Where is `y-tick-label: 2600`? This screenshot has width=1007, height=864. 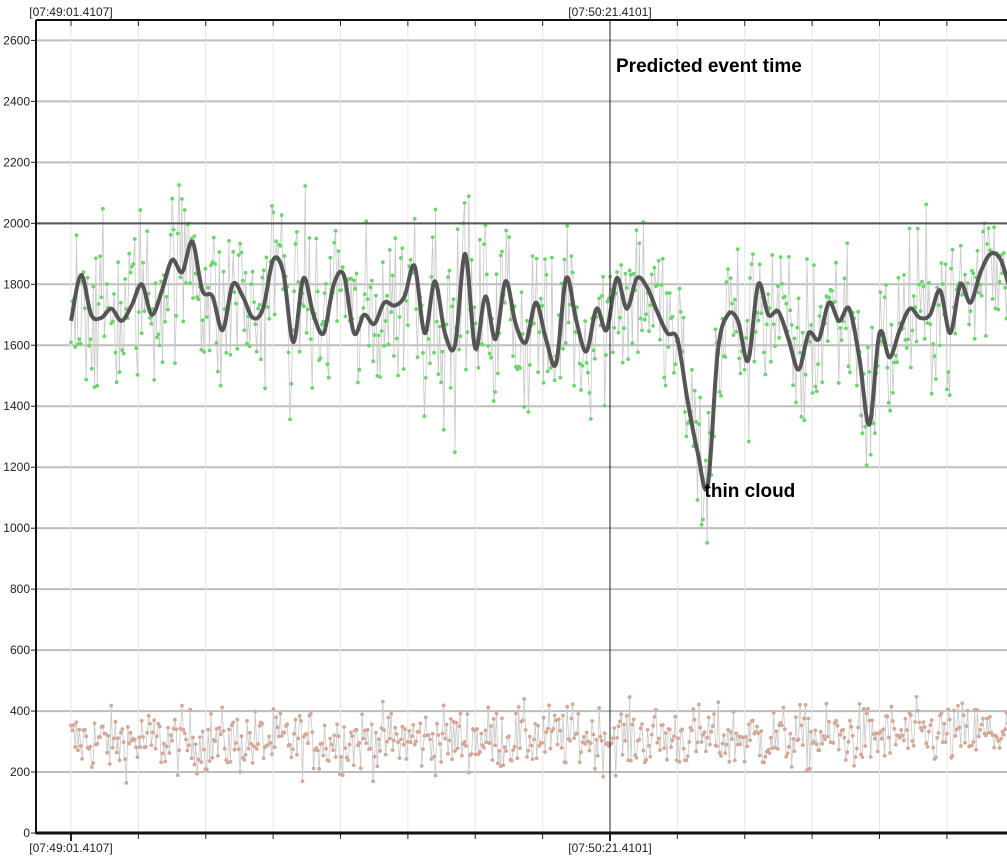
y-tick-label: 2600 is located at coordinates (16, 40).